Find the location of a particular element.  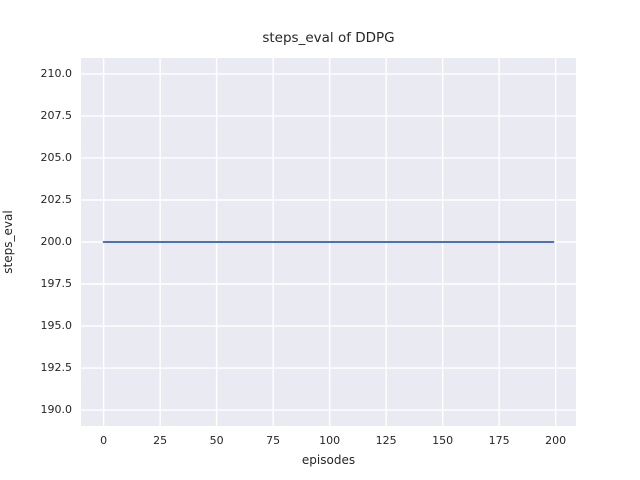

x-tick-label: 150 is located at coordinates (443, 440).